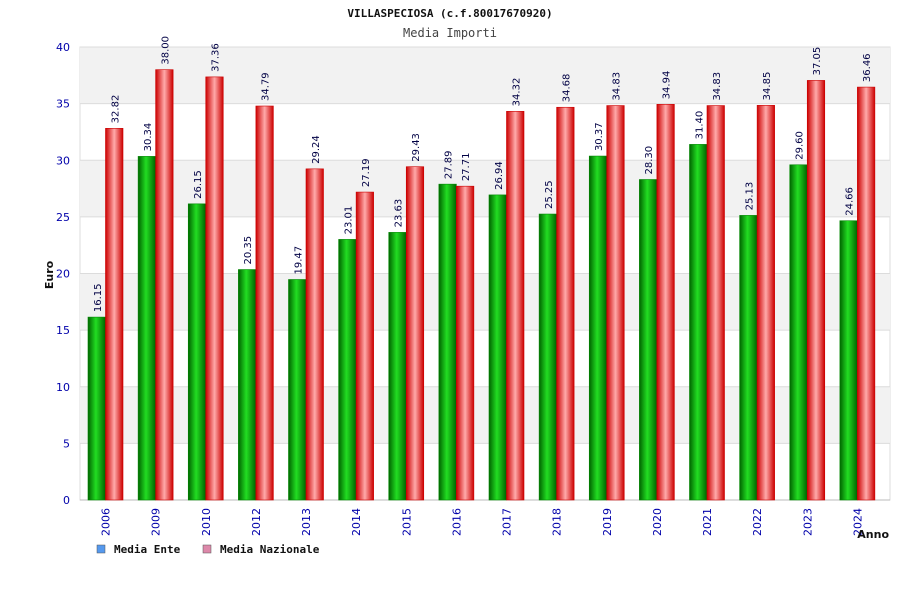 The image size is (900, 600). Describe the element at coordinates (800, 145) in the screenshot. I see `data-label: 29.60` at that location.